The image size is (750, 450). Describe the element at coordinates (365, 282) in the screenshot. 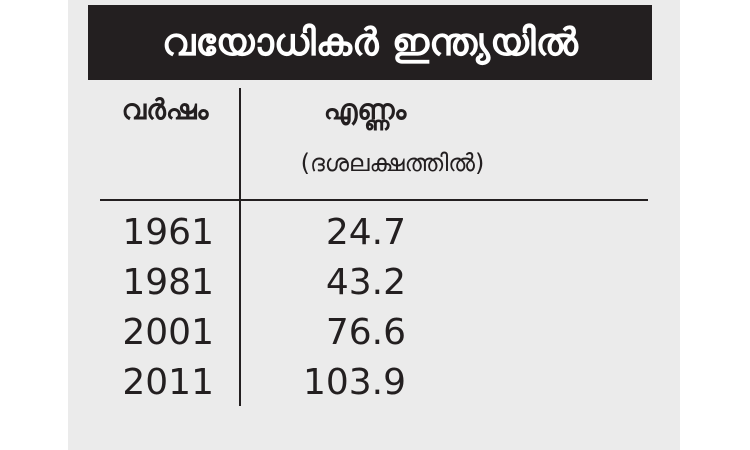

I see `count-cell: 43.2` at that location.